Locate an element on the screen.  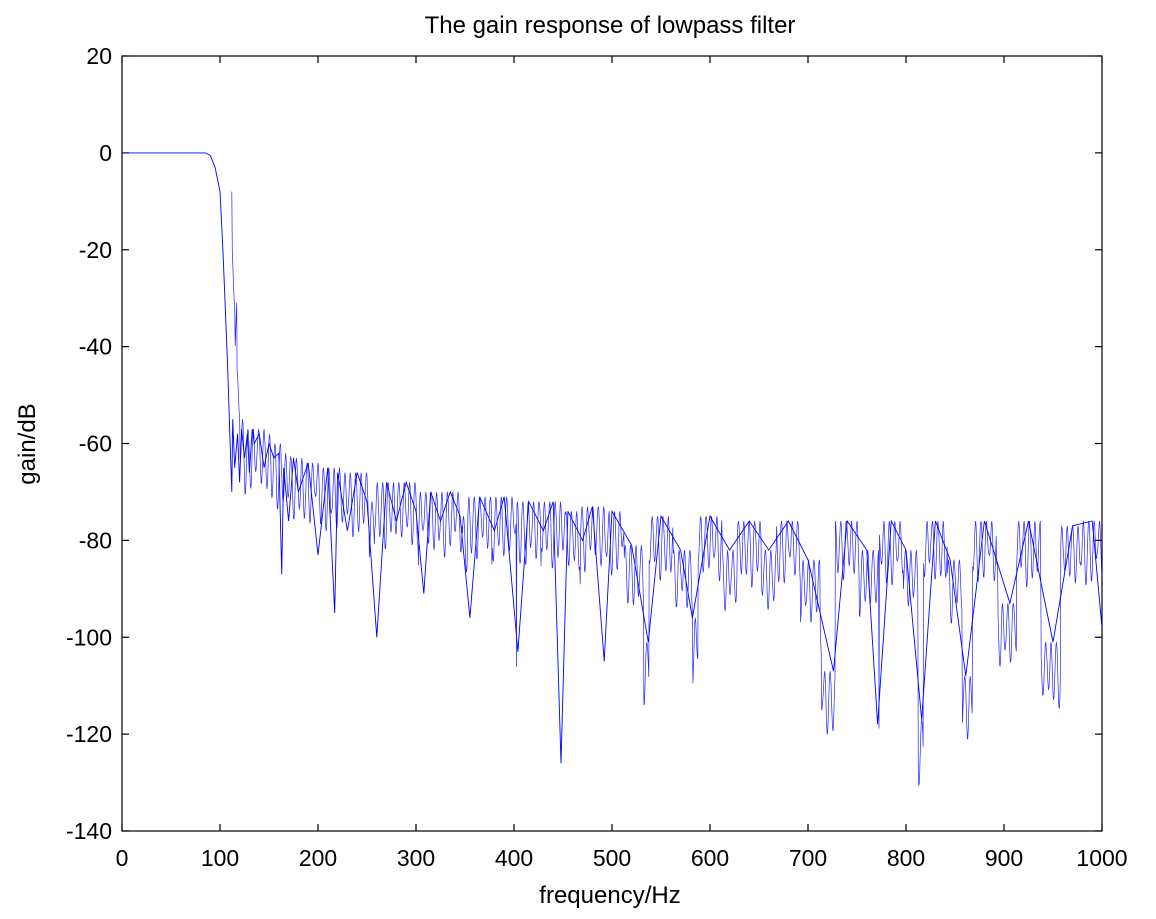
x-tick-label: 200 is located at coordinates (318, 858).